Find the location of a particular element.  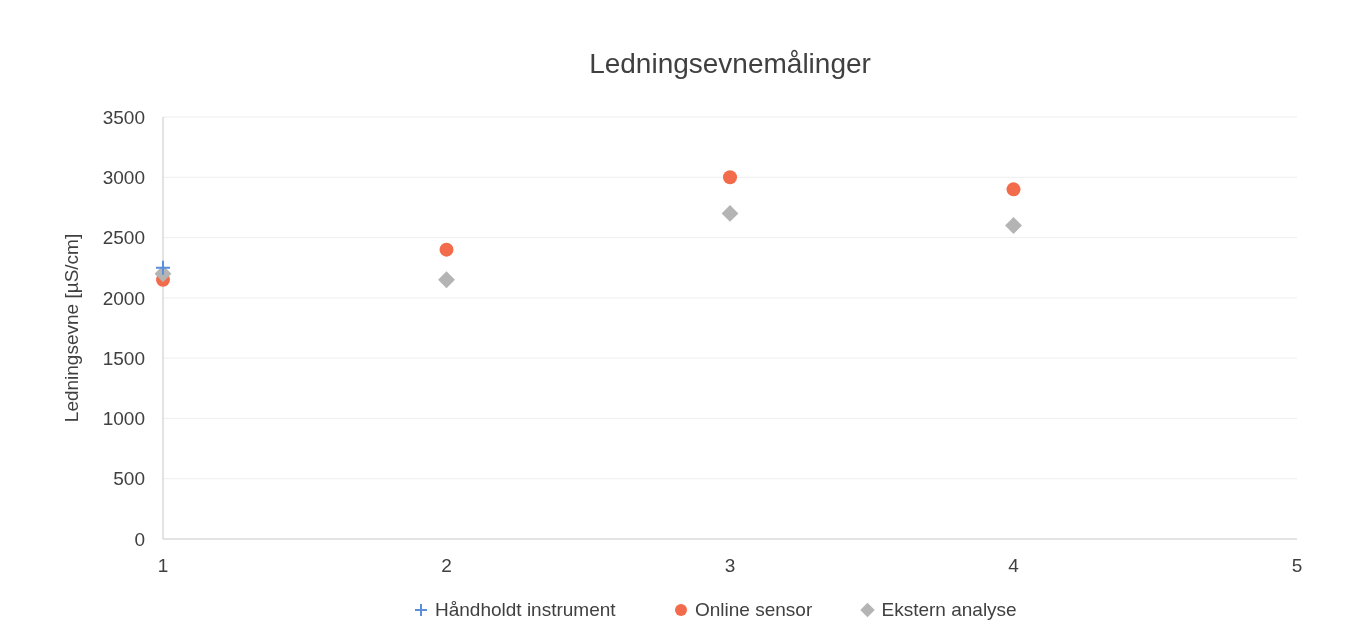

legend-label: Håndholdt instrument is located at coordinates (526, 609).